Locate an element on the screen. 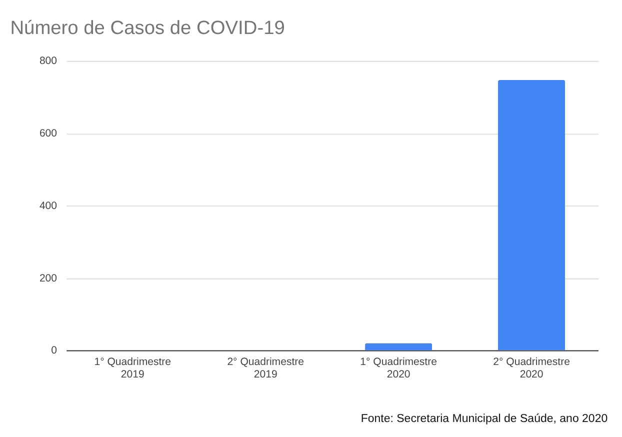 The image size is (622, 437). y-tick-label: 200 is located at coordinates (48, 278).